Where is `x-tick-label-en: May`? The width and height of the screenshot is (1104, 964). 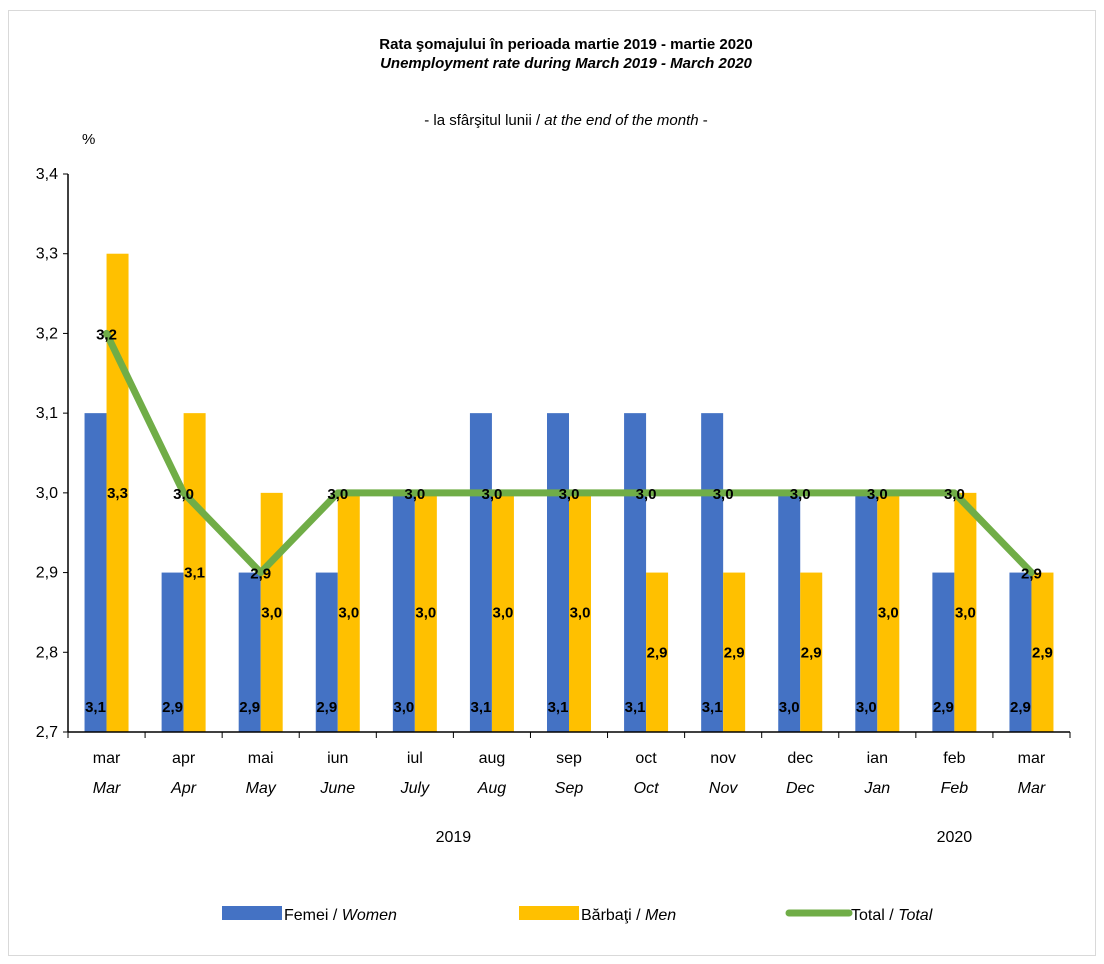 x-tick-label-en: May is located at coordinates (261, 788).